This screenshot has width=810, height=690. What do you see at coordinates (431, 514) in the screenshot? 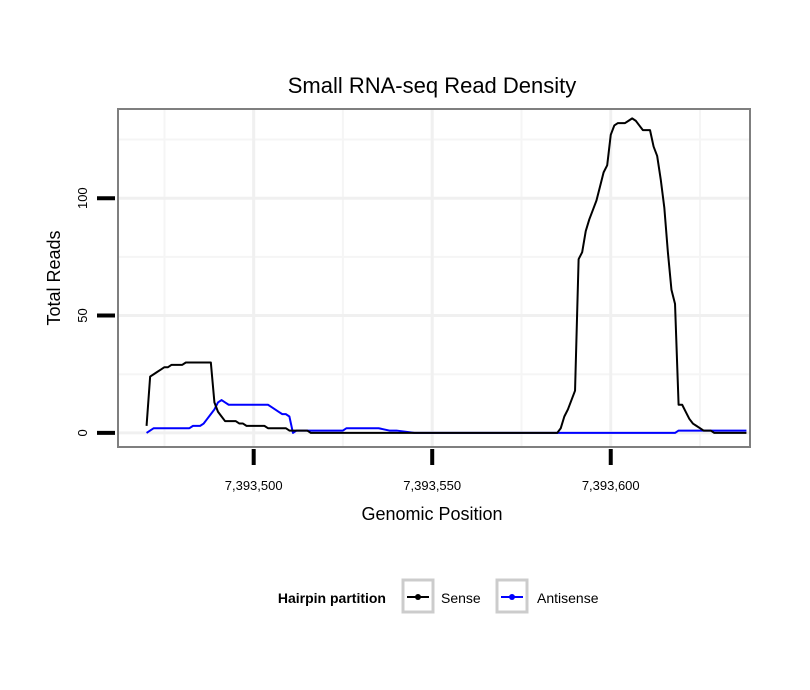
I see `x-axis-title: Genomic Position` at bounding box center [431, 514].